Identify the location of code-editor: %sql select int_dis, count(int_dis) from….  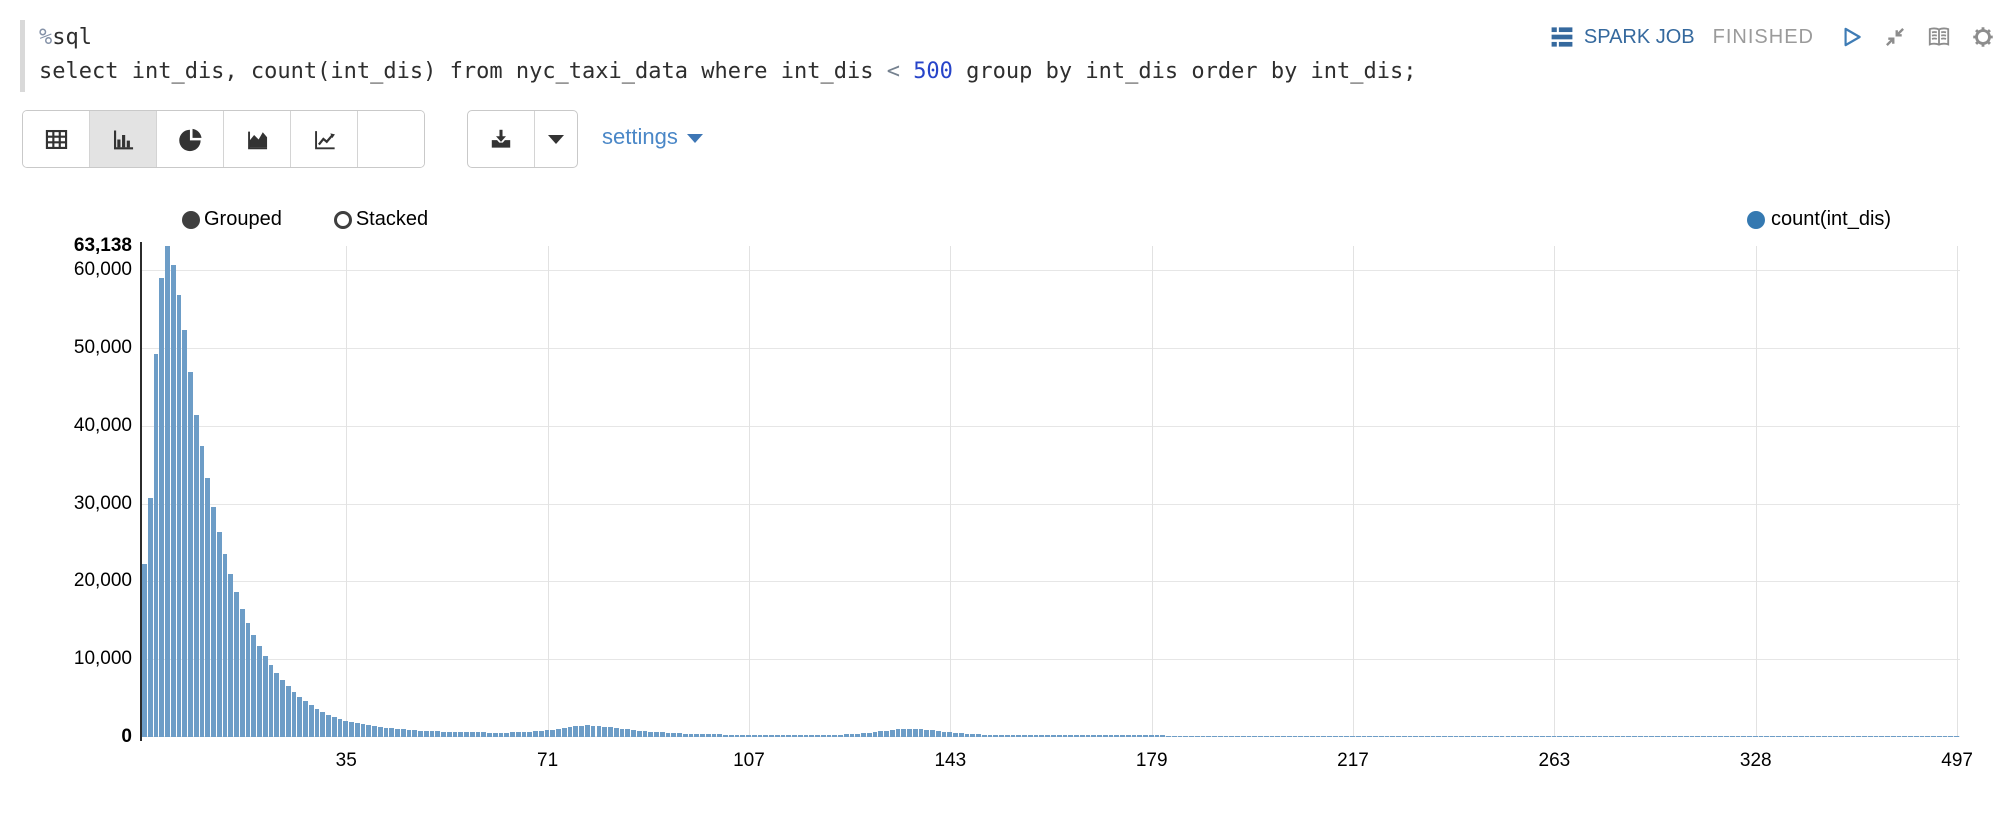
(779, 56).